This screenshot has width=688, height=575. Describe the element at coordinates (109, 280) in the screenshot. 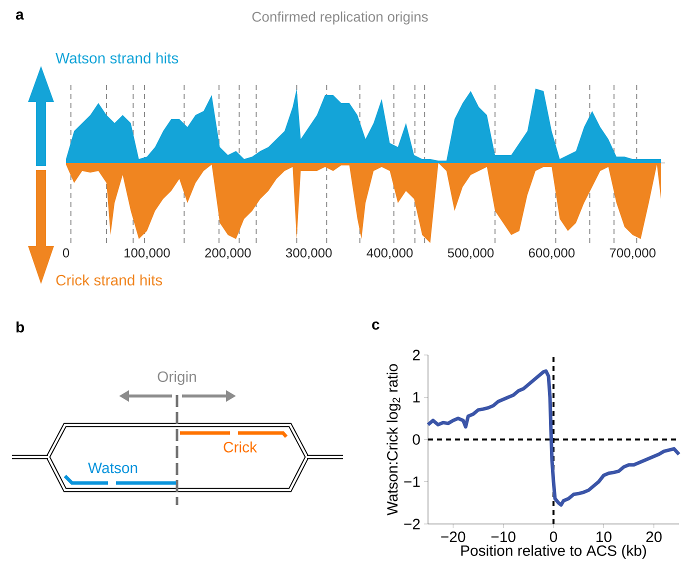

I see `text: Crick strand hits` at that location.